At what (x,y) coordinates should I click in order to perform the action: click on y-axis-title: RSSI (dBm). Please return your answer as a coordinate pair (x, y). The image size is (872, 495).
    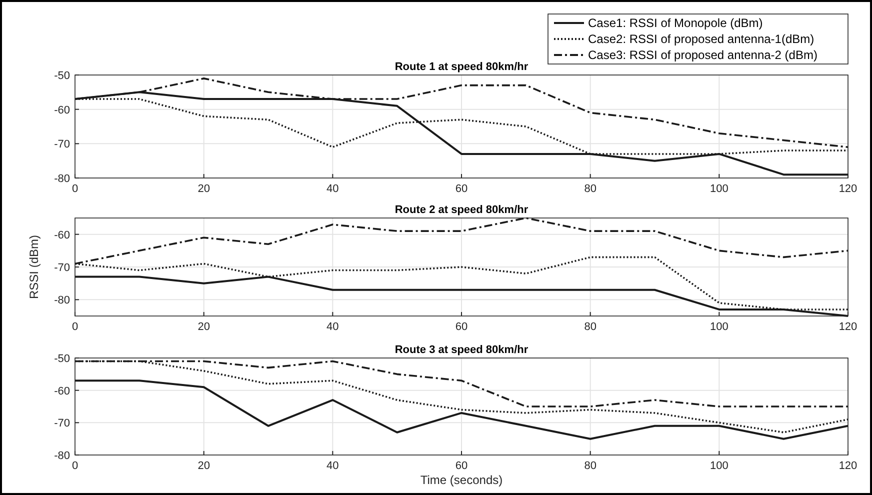
    Looking at the image, I should click on (34, 267).